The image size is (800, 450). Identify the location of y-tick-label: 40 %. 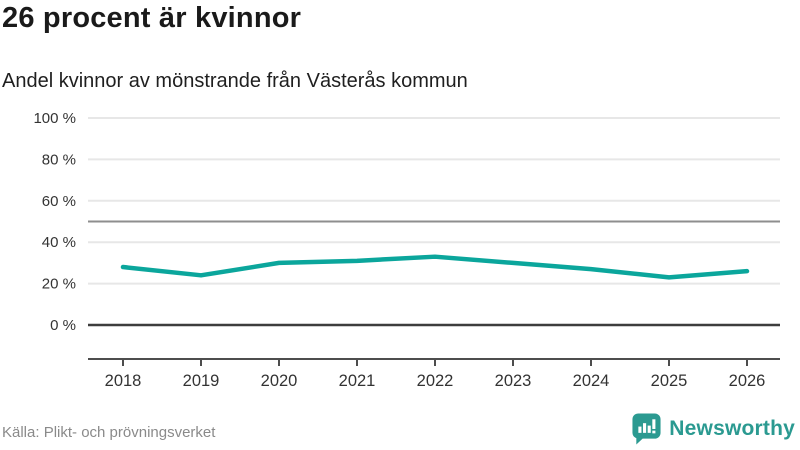
(59, 242).